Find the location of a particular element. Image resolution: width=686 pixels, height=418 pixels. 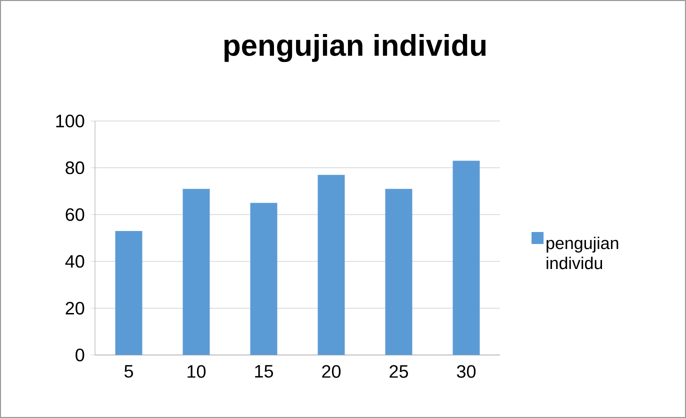

y-tick-label: 40 is located at coordinates (74, 261).